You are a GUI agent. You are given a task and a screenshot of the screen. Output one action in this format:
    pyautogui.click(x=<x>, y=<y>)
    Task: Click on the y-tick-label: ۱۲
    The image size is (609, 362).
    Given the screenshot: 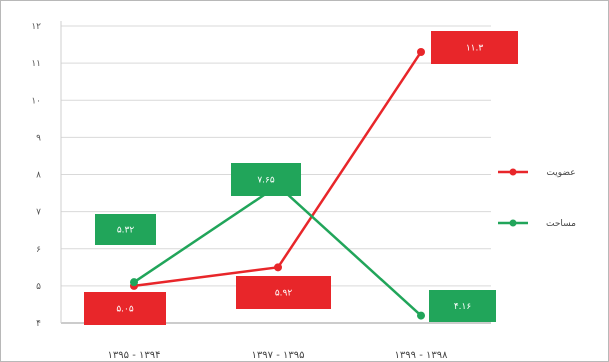 What is the action you would take?
    pyautogui.click(x=36, y=27)
    